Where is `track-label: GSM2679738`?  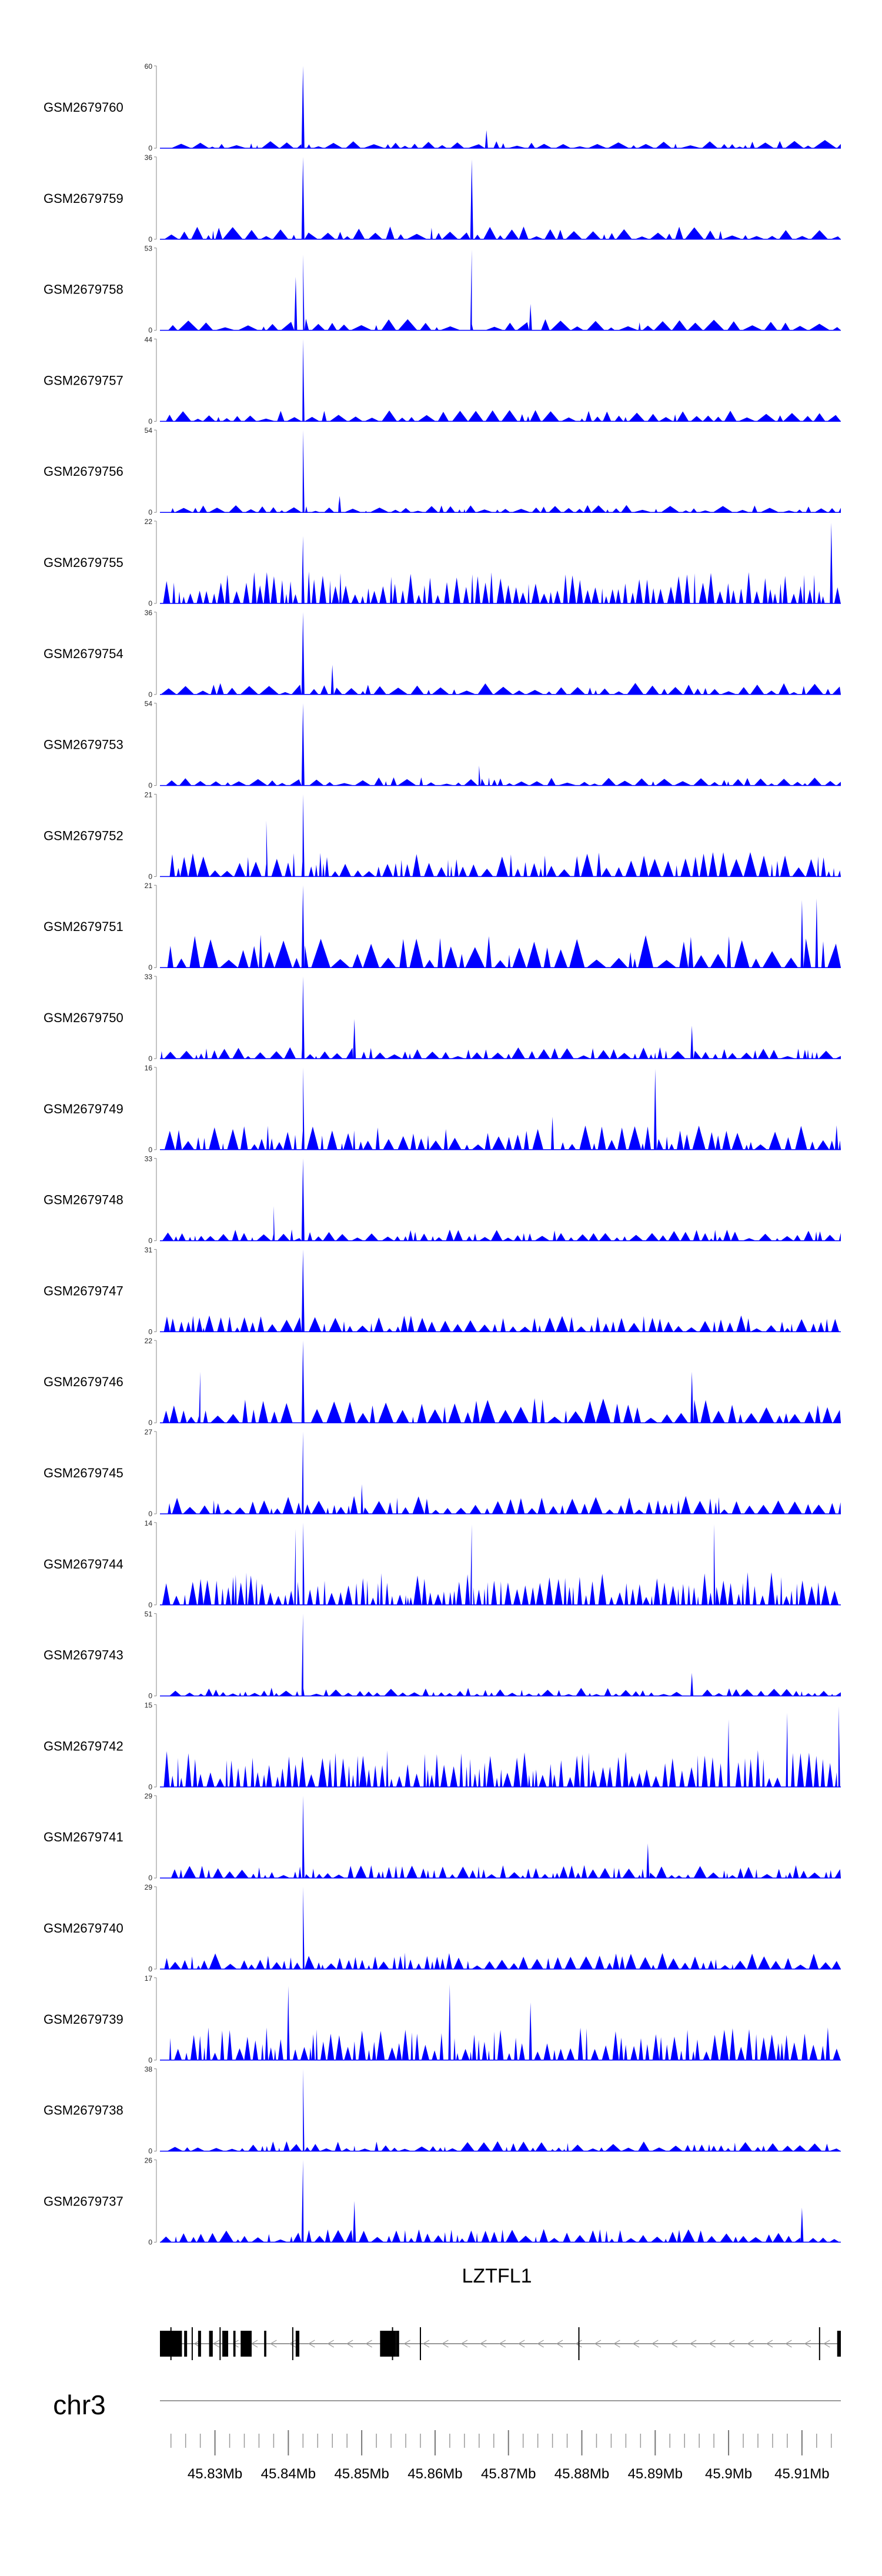
track-label: GSM2679738 is located at coordinates (83, 2110).